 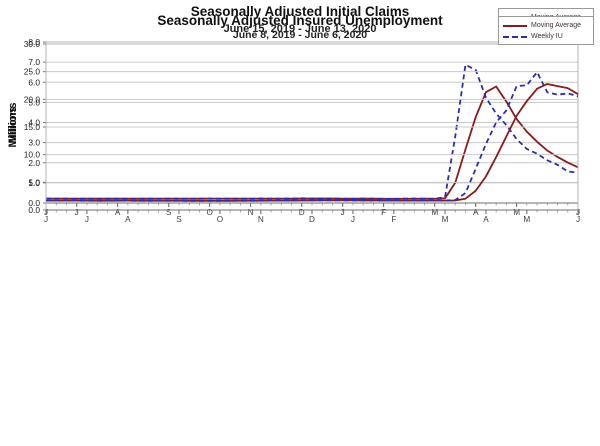 What do you see at coordinates (32, 72) in the screenshot?
I see `svg-text: 25.0` at bounding box center [32, 72].